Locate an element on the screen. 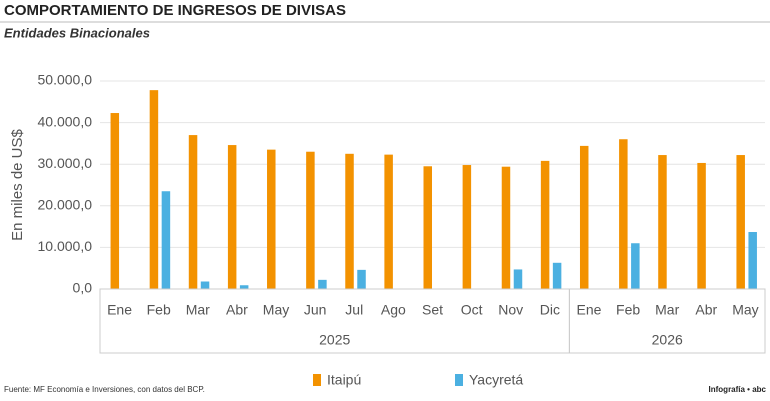  y-tick-label: 30.000,0 is located at coordinates (65, 163).